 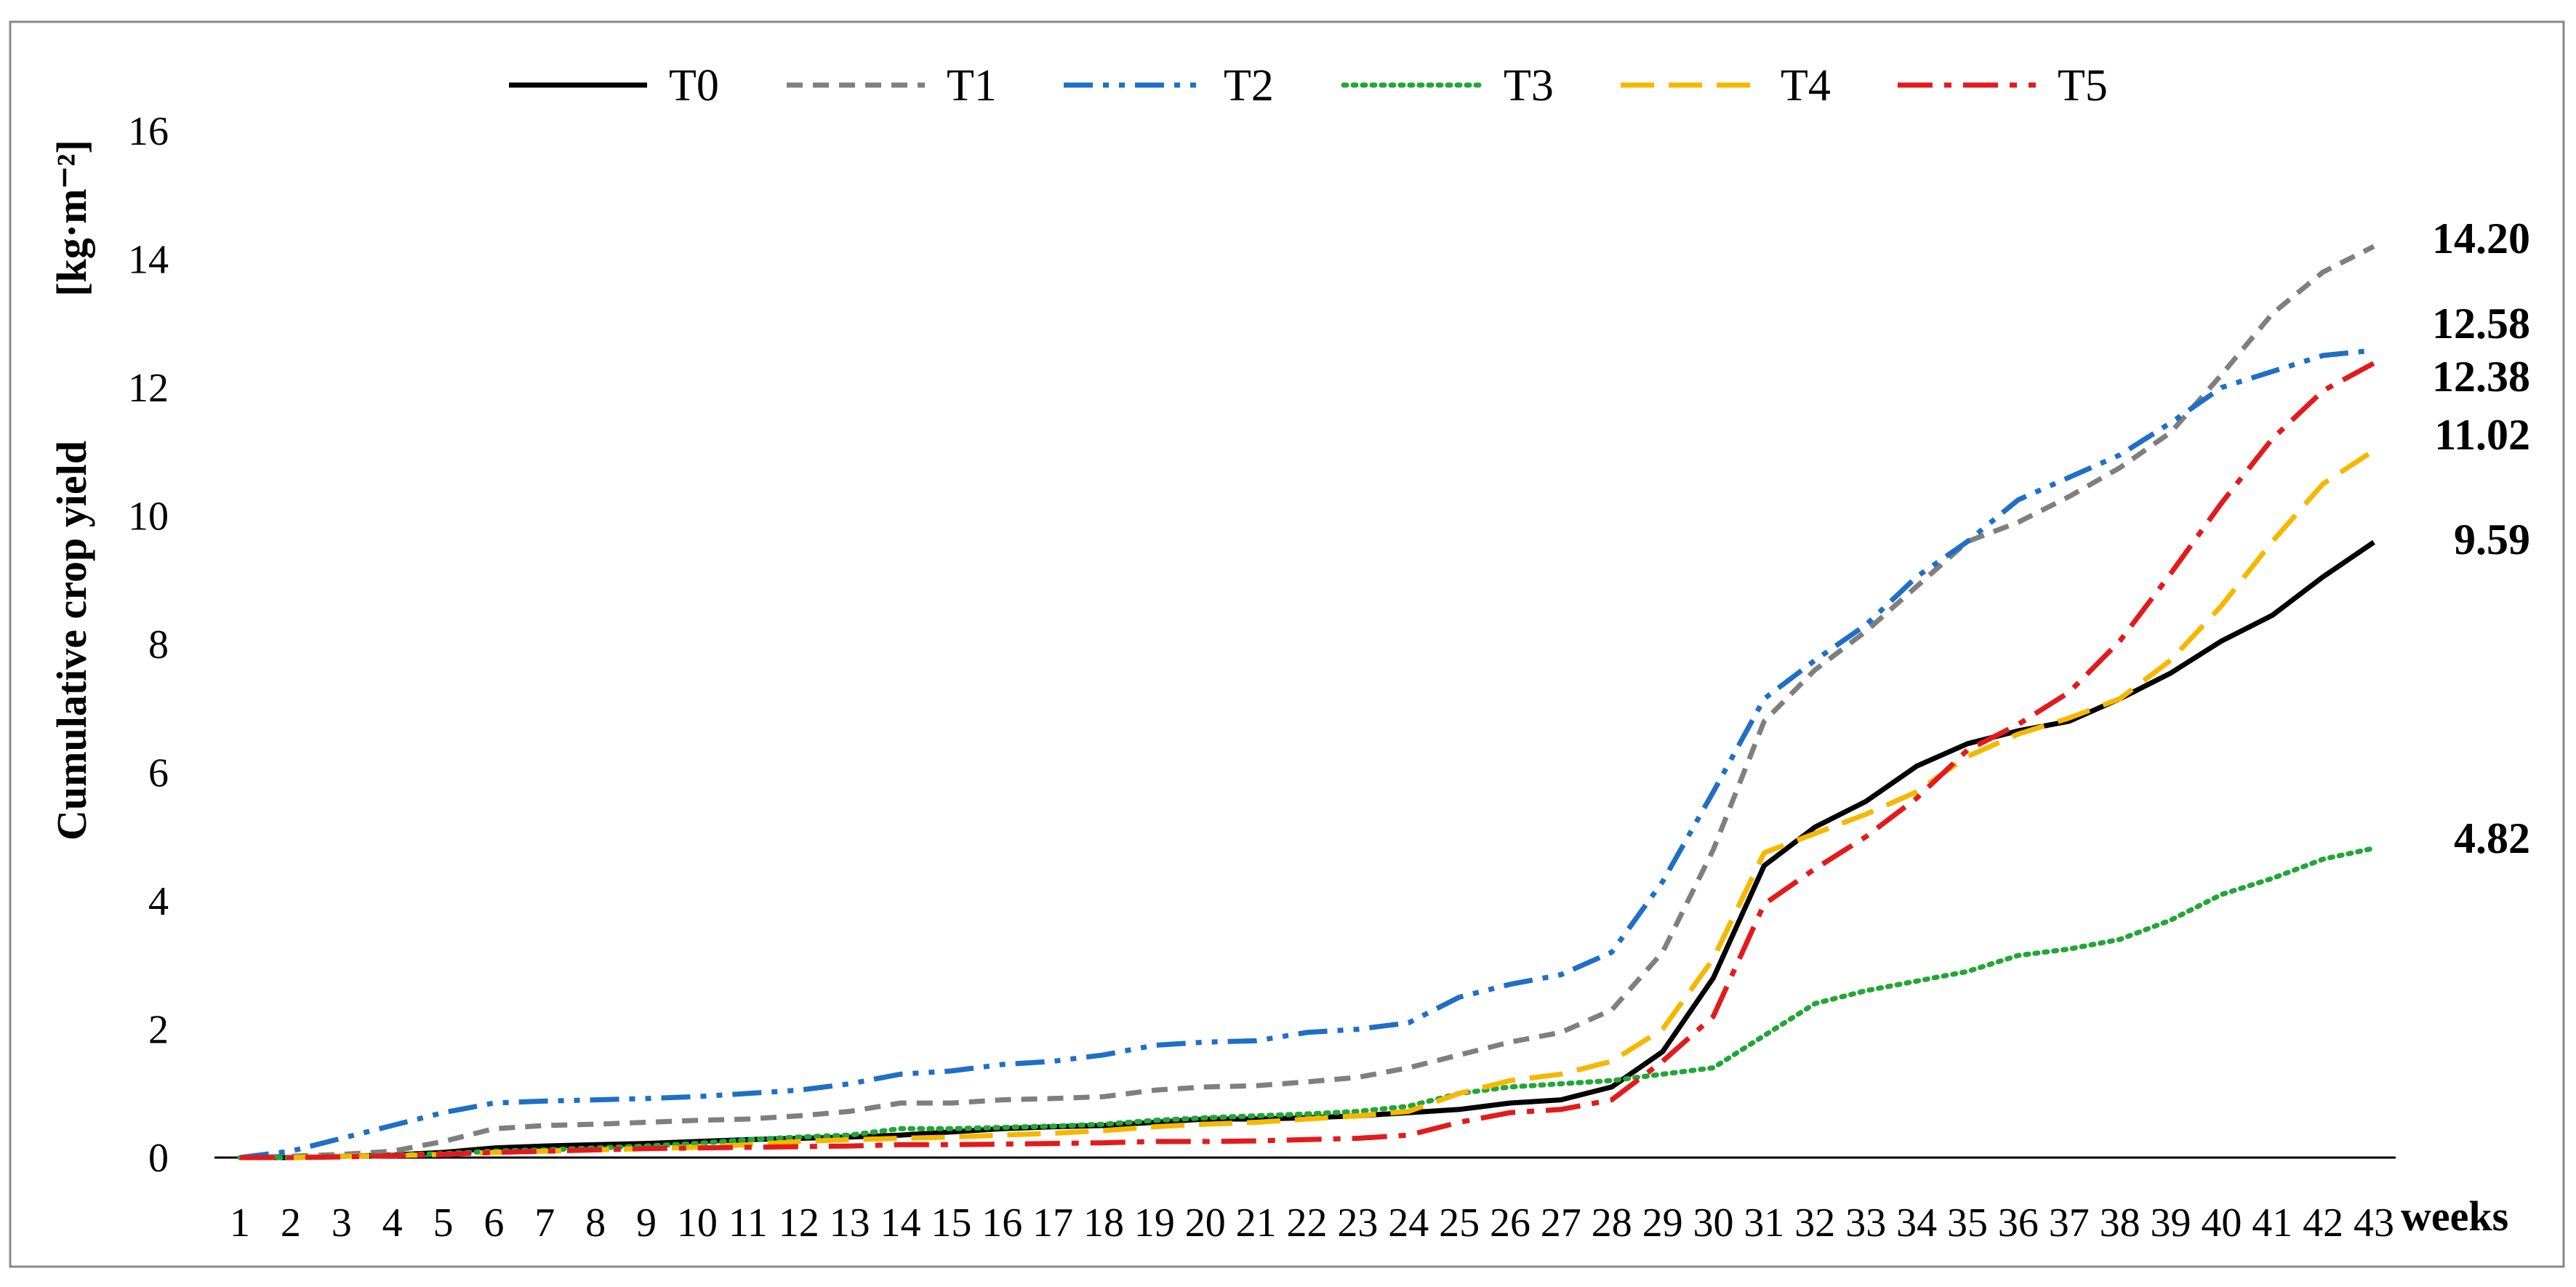 What do you see at coordinates (1663, 1223) in the screenshot?
I see `x-tick-label: 29` at bounding box center [1663, 1223].